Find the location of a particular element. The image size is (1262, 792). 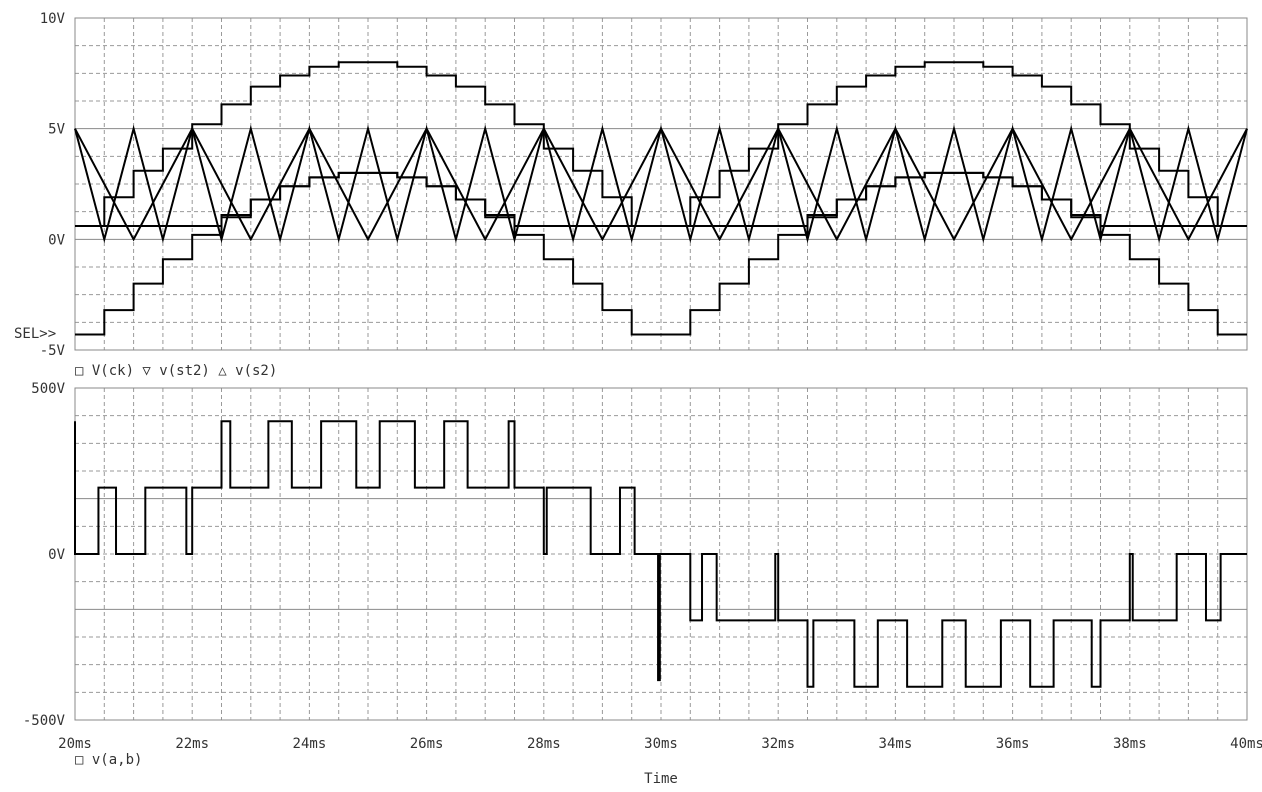

x-tick-label: 30ms is located at coordinates (661, 744).